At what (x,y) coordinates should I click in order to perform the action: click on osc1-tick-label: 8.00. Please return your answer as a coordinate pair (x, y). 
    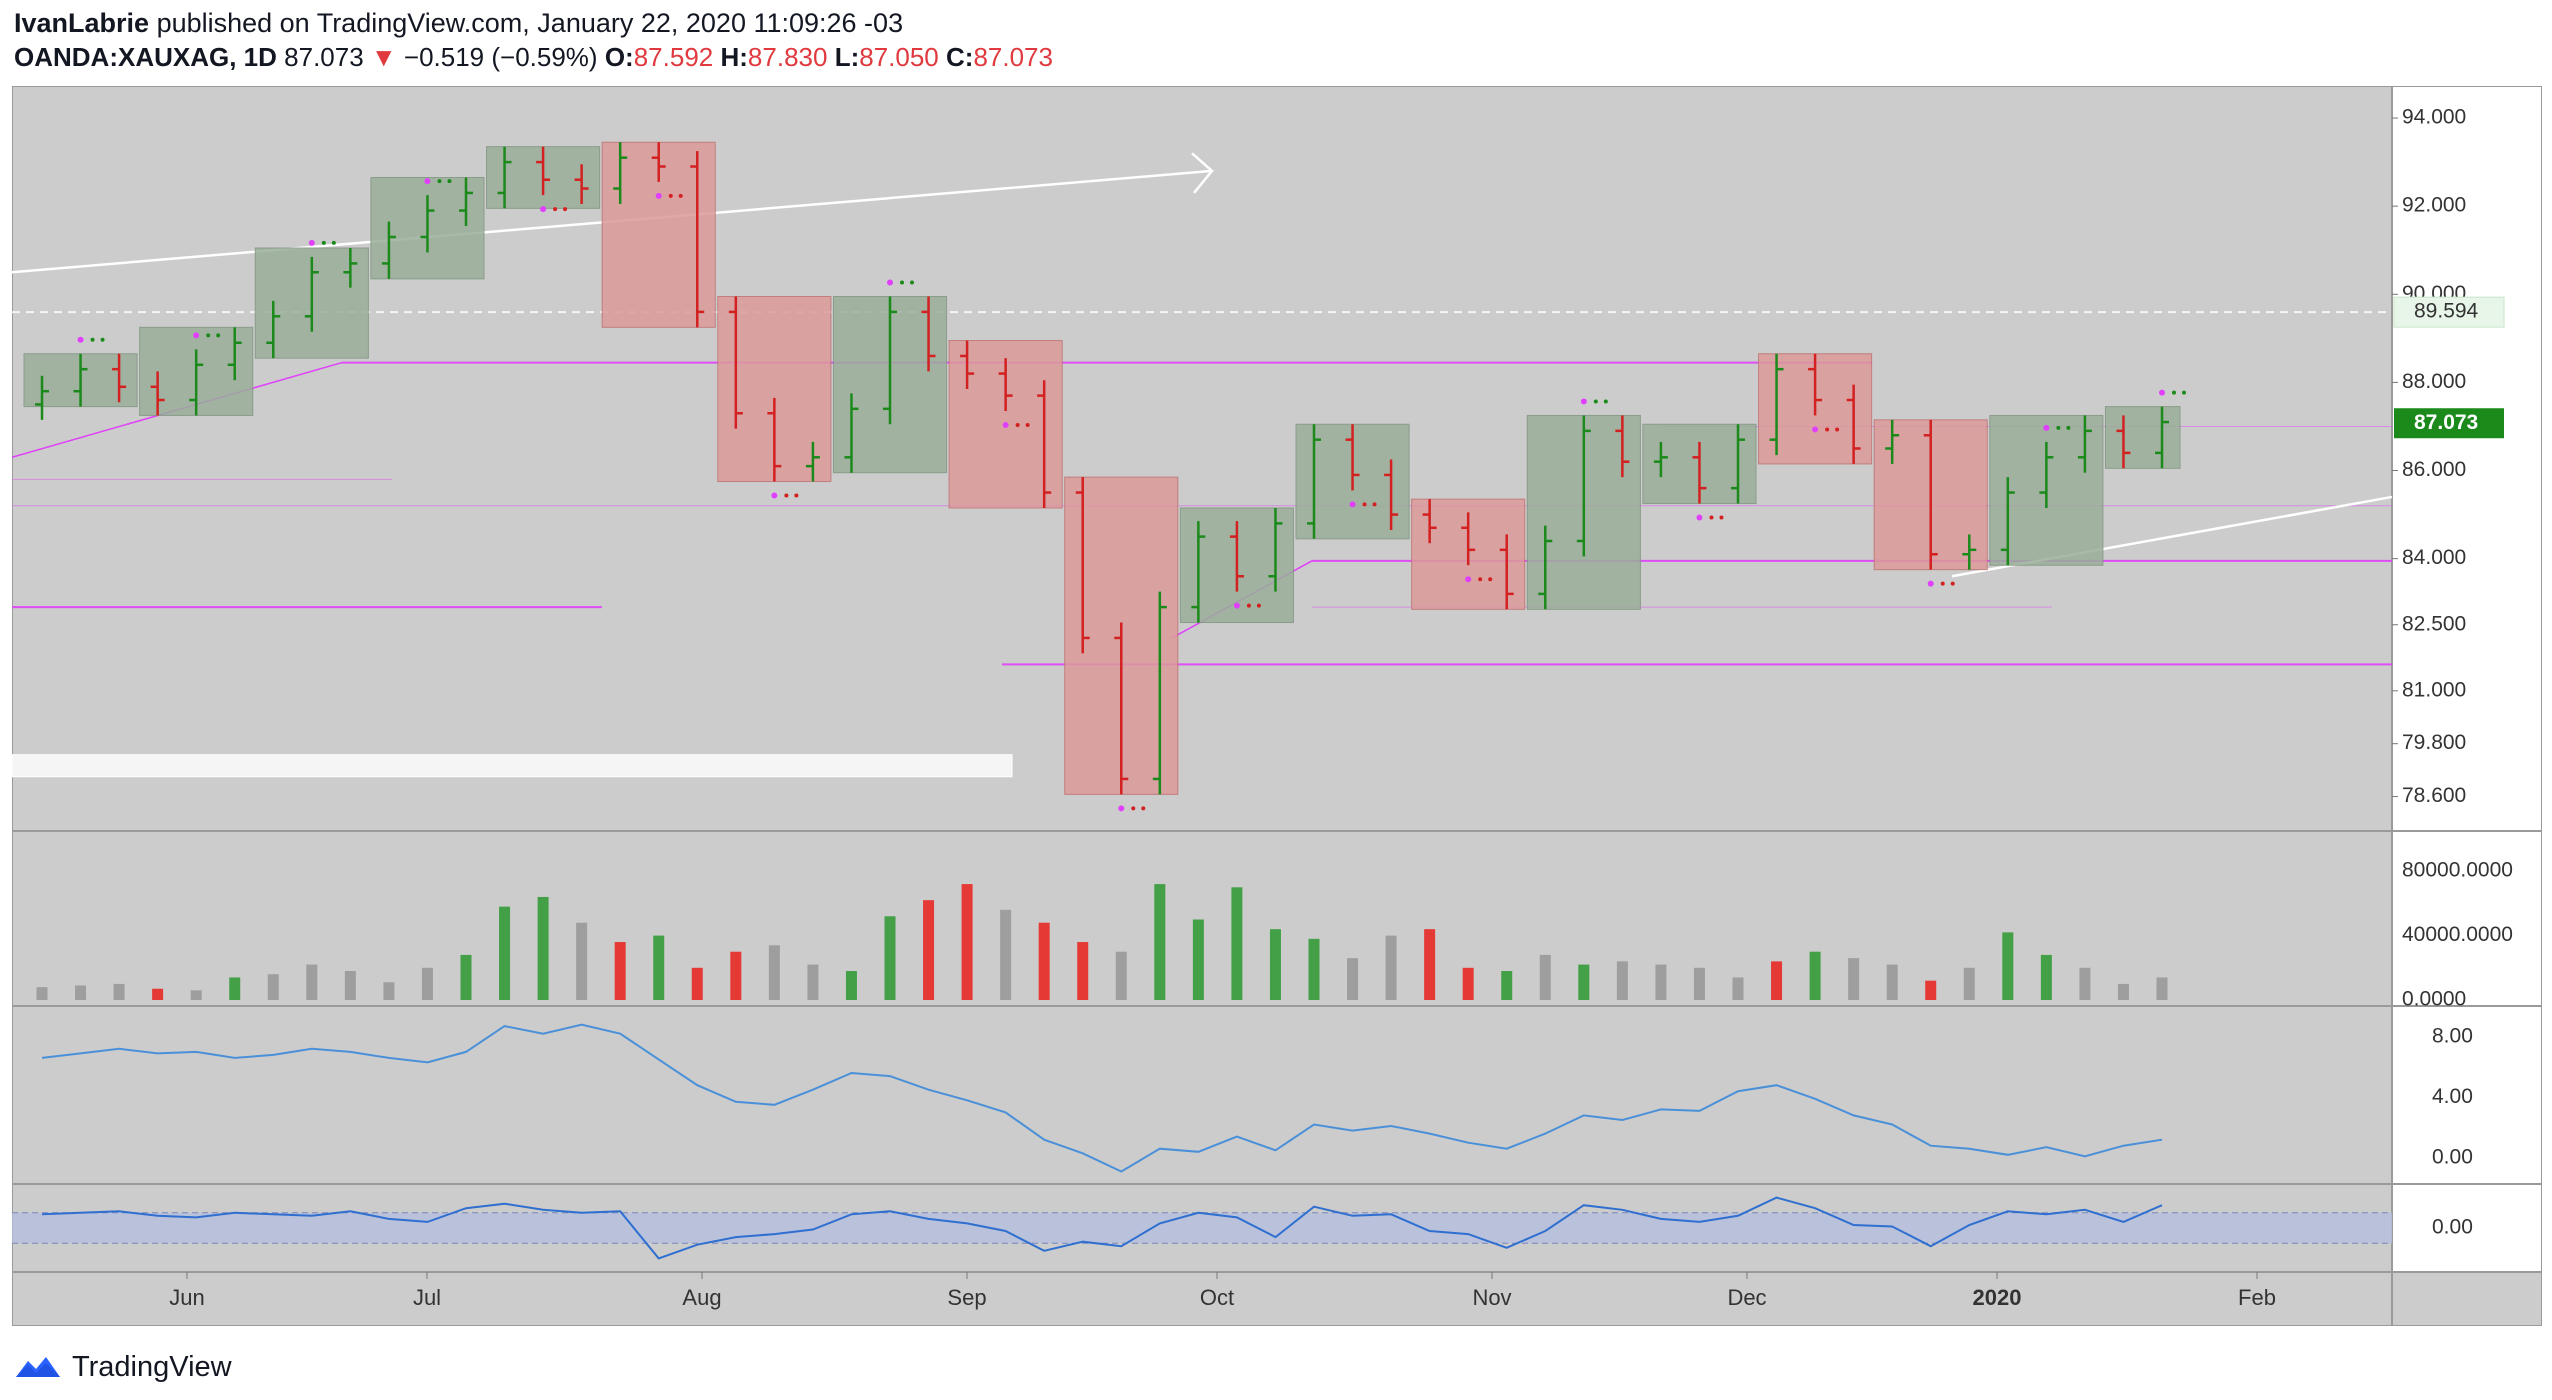
    Looking at the image, I should click on (2452, 1035).